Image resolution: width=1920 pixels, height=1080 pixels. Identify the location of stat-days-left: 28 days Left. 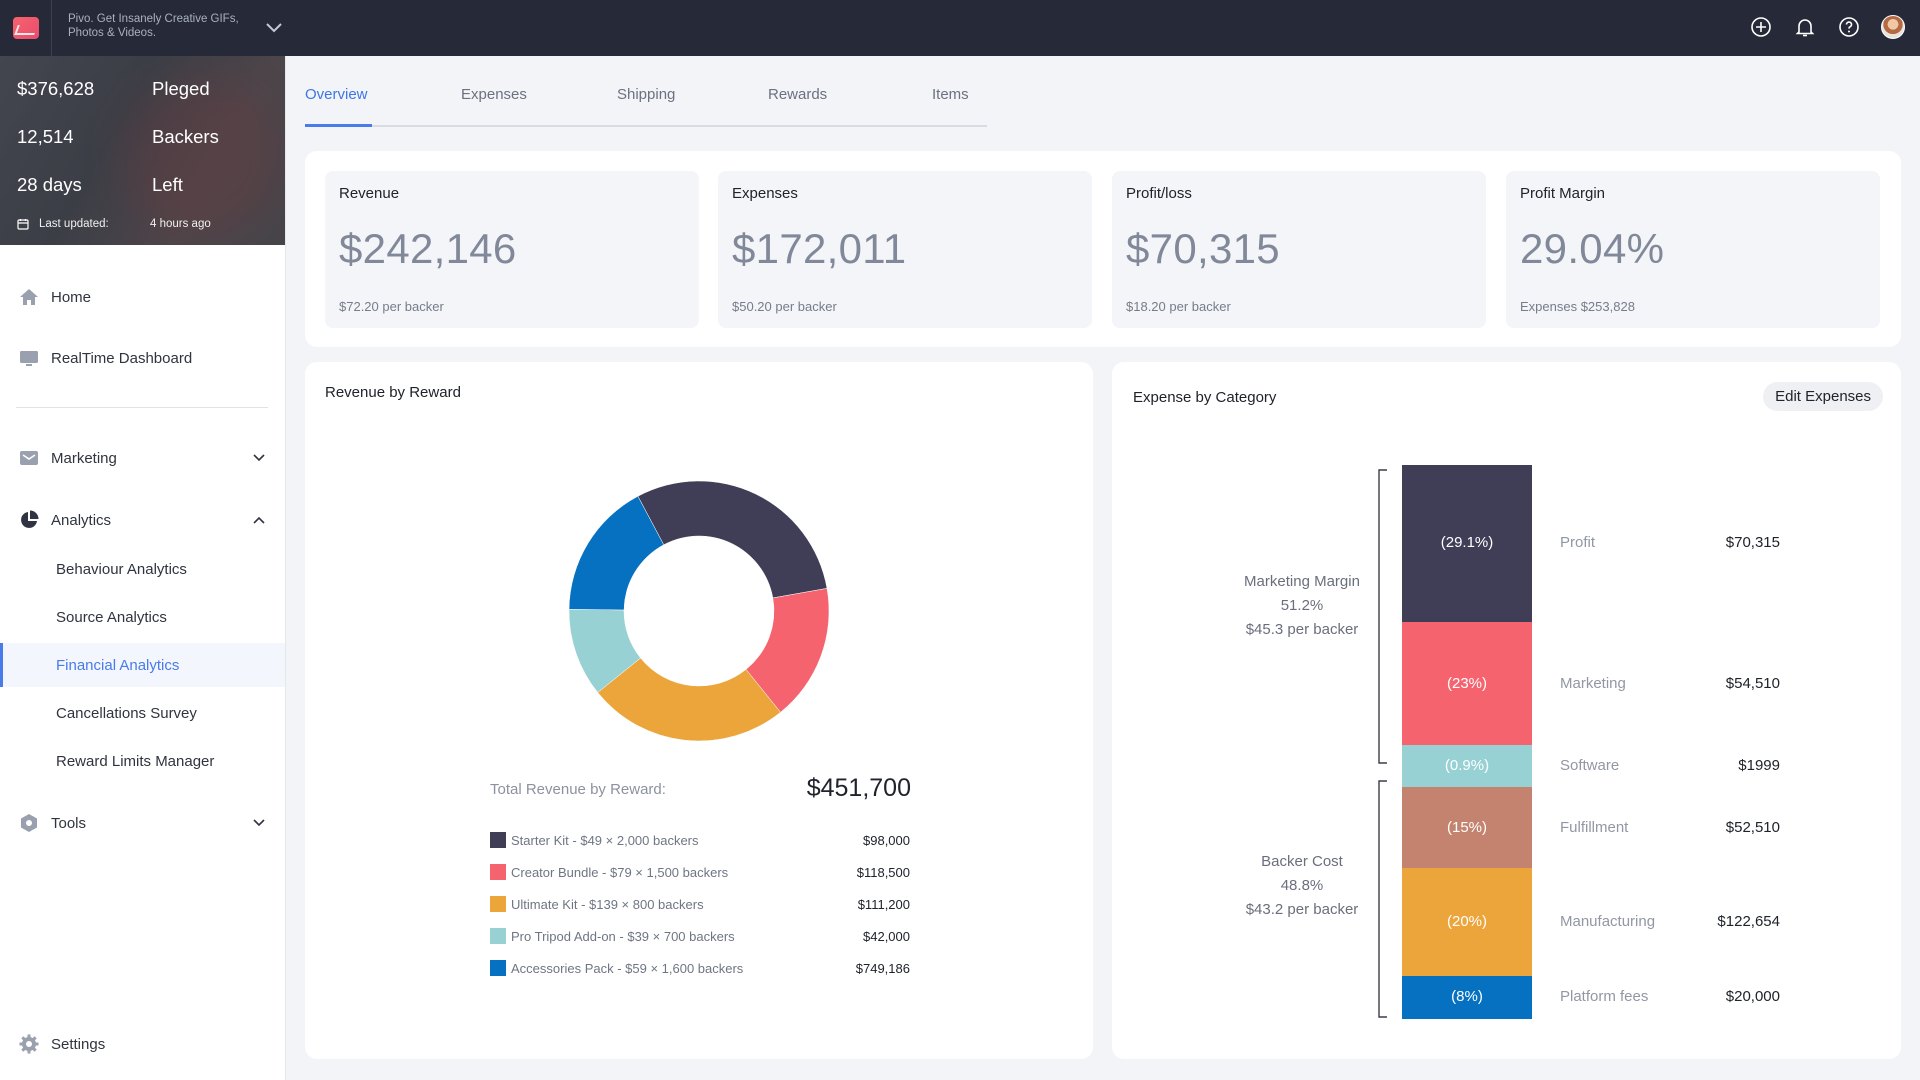
(100, 184).